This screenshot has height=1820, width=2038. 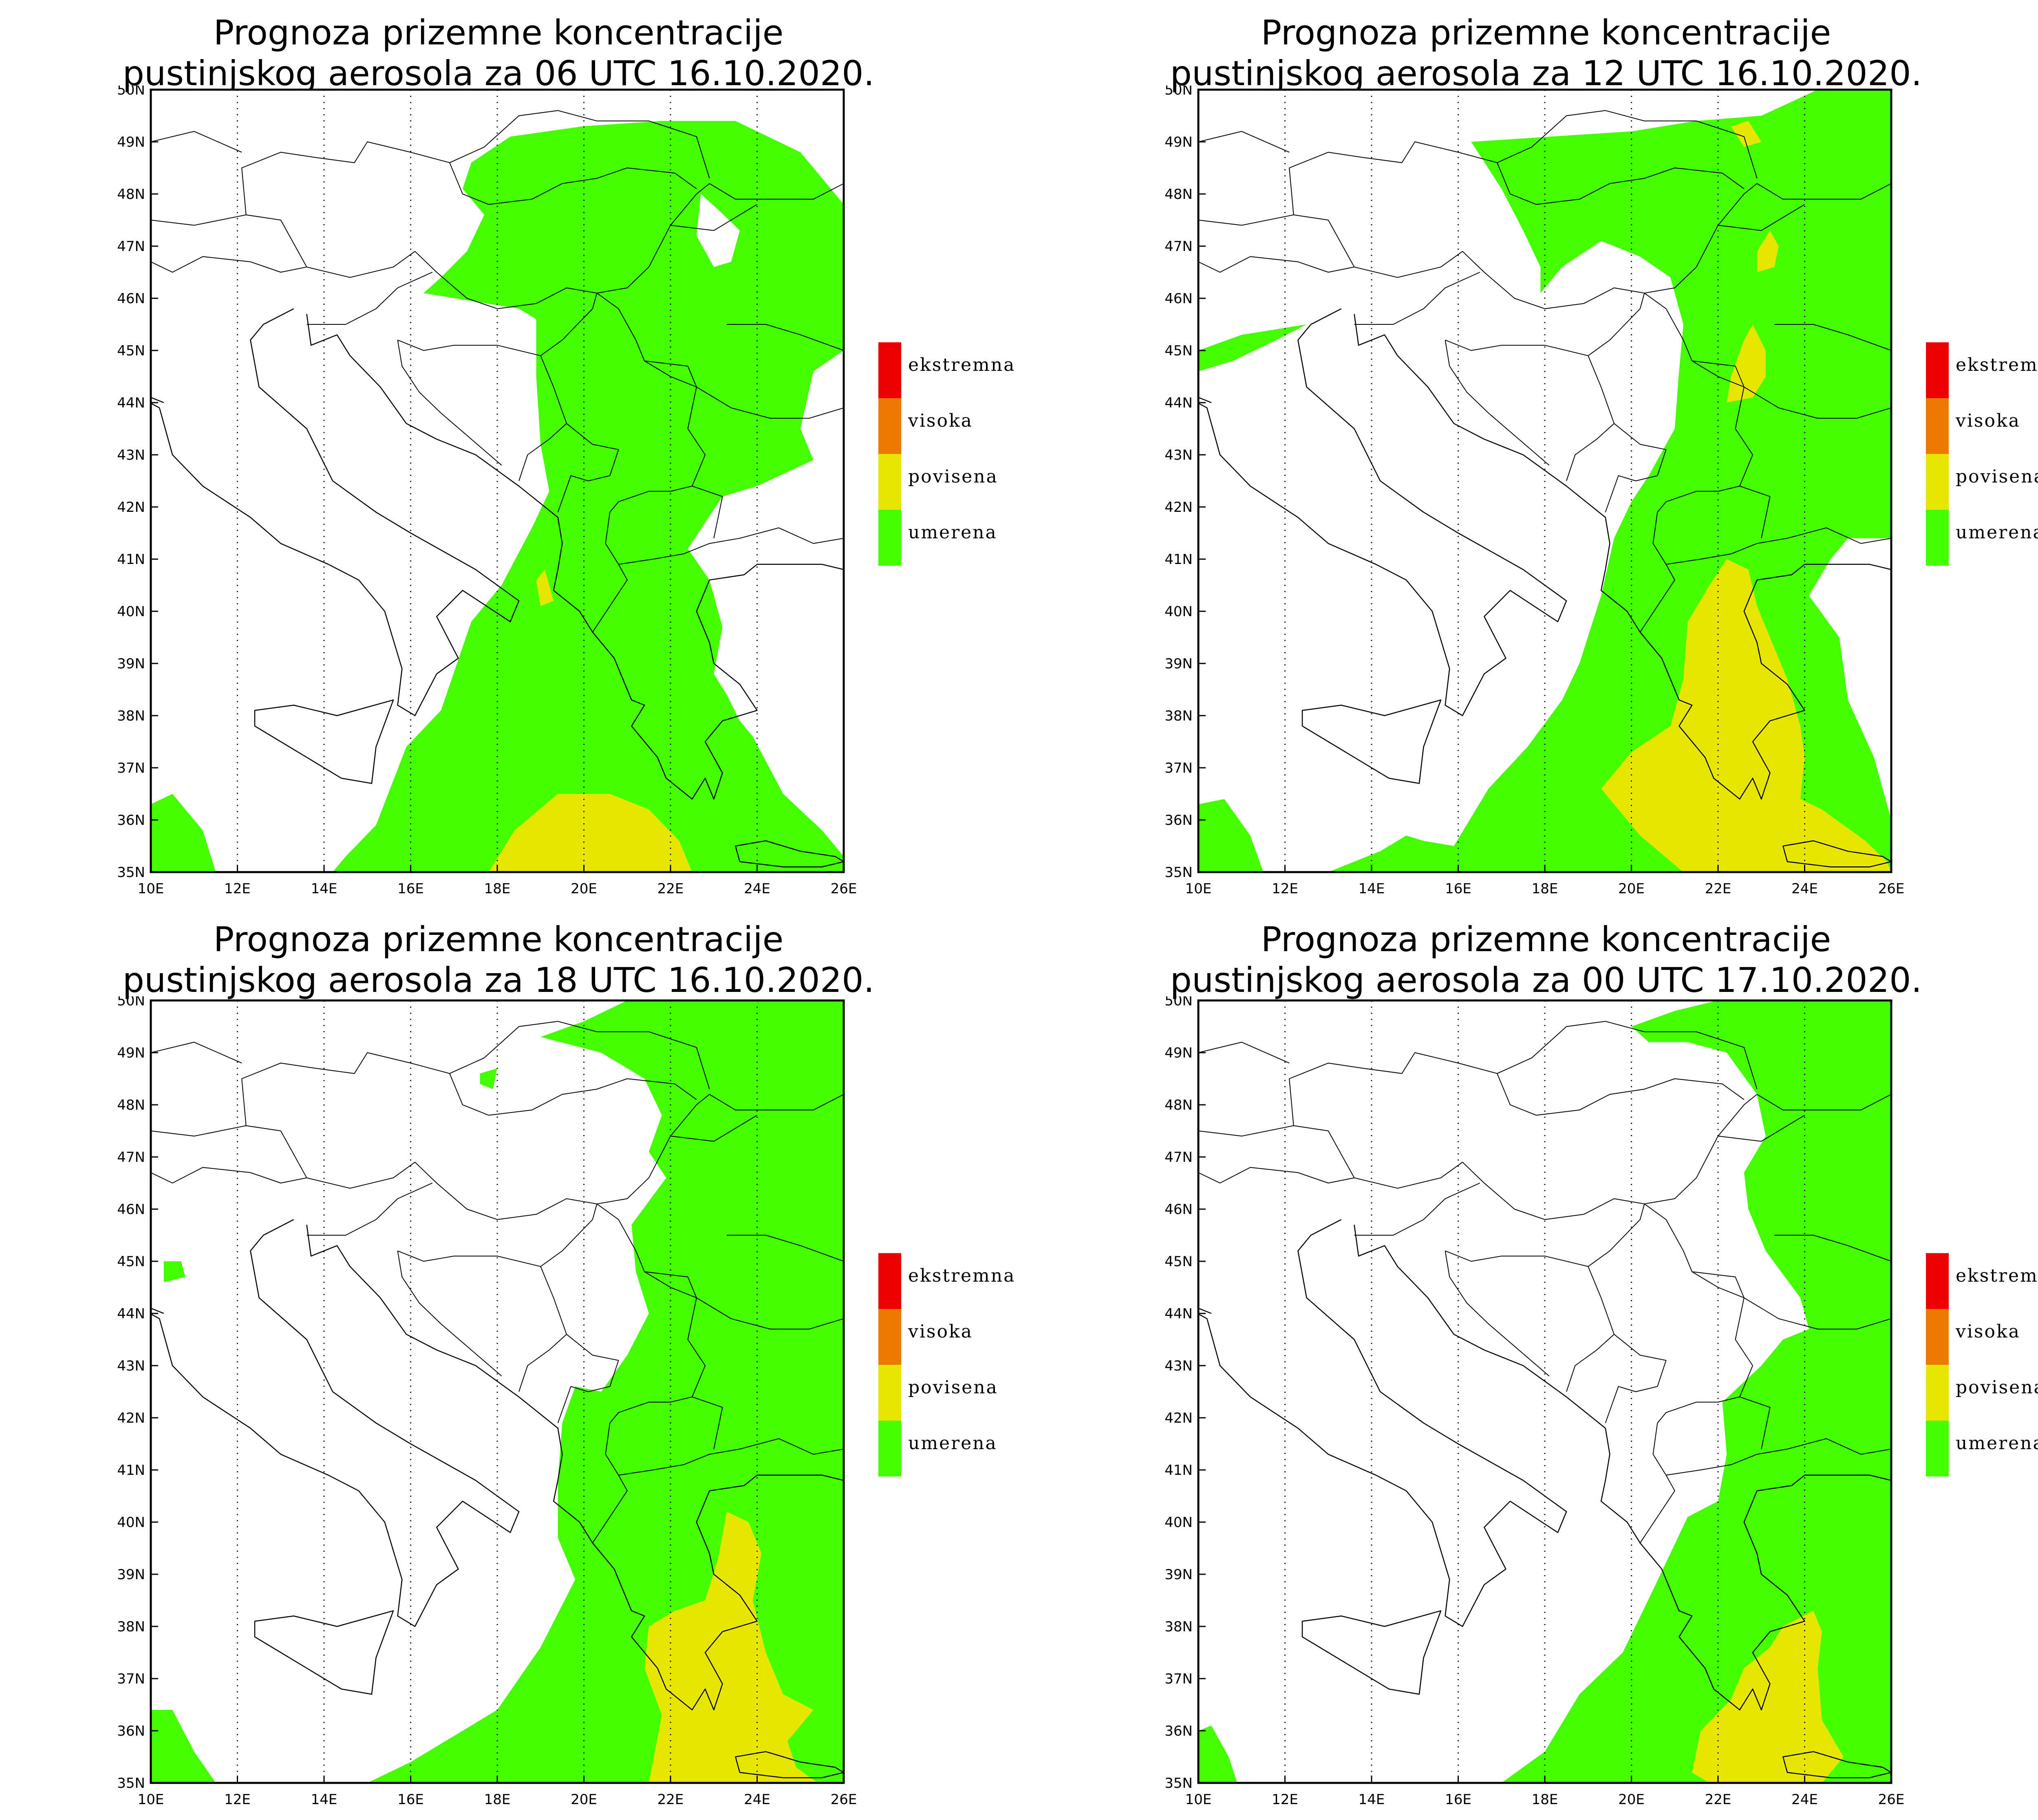 I want to click on legend-label-ekstremna: ekstremna, so click(x=962, y=1276).